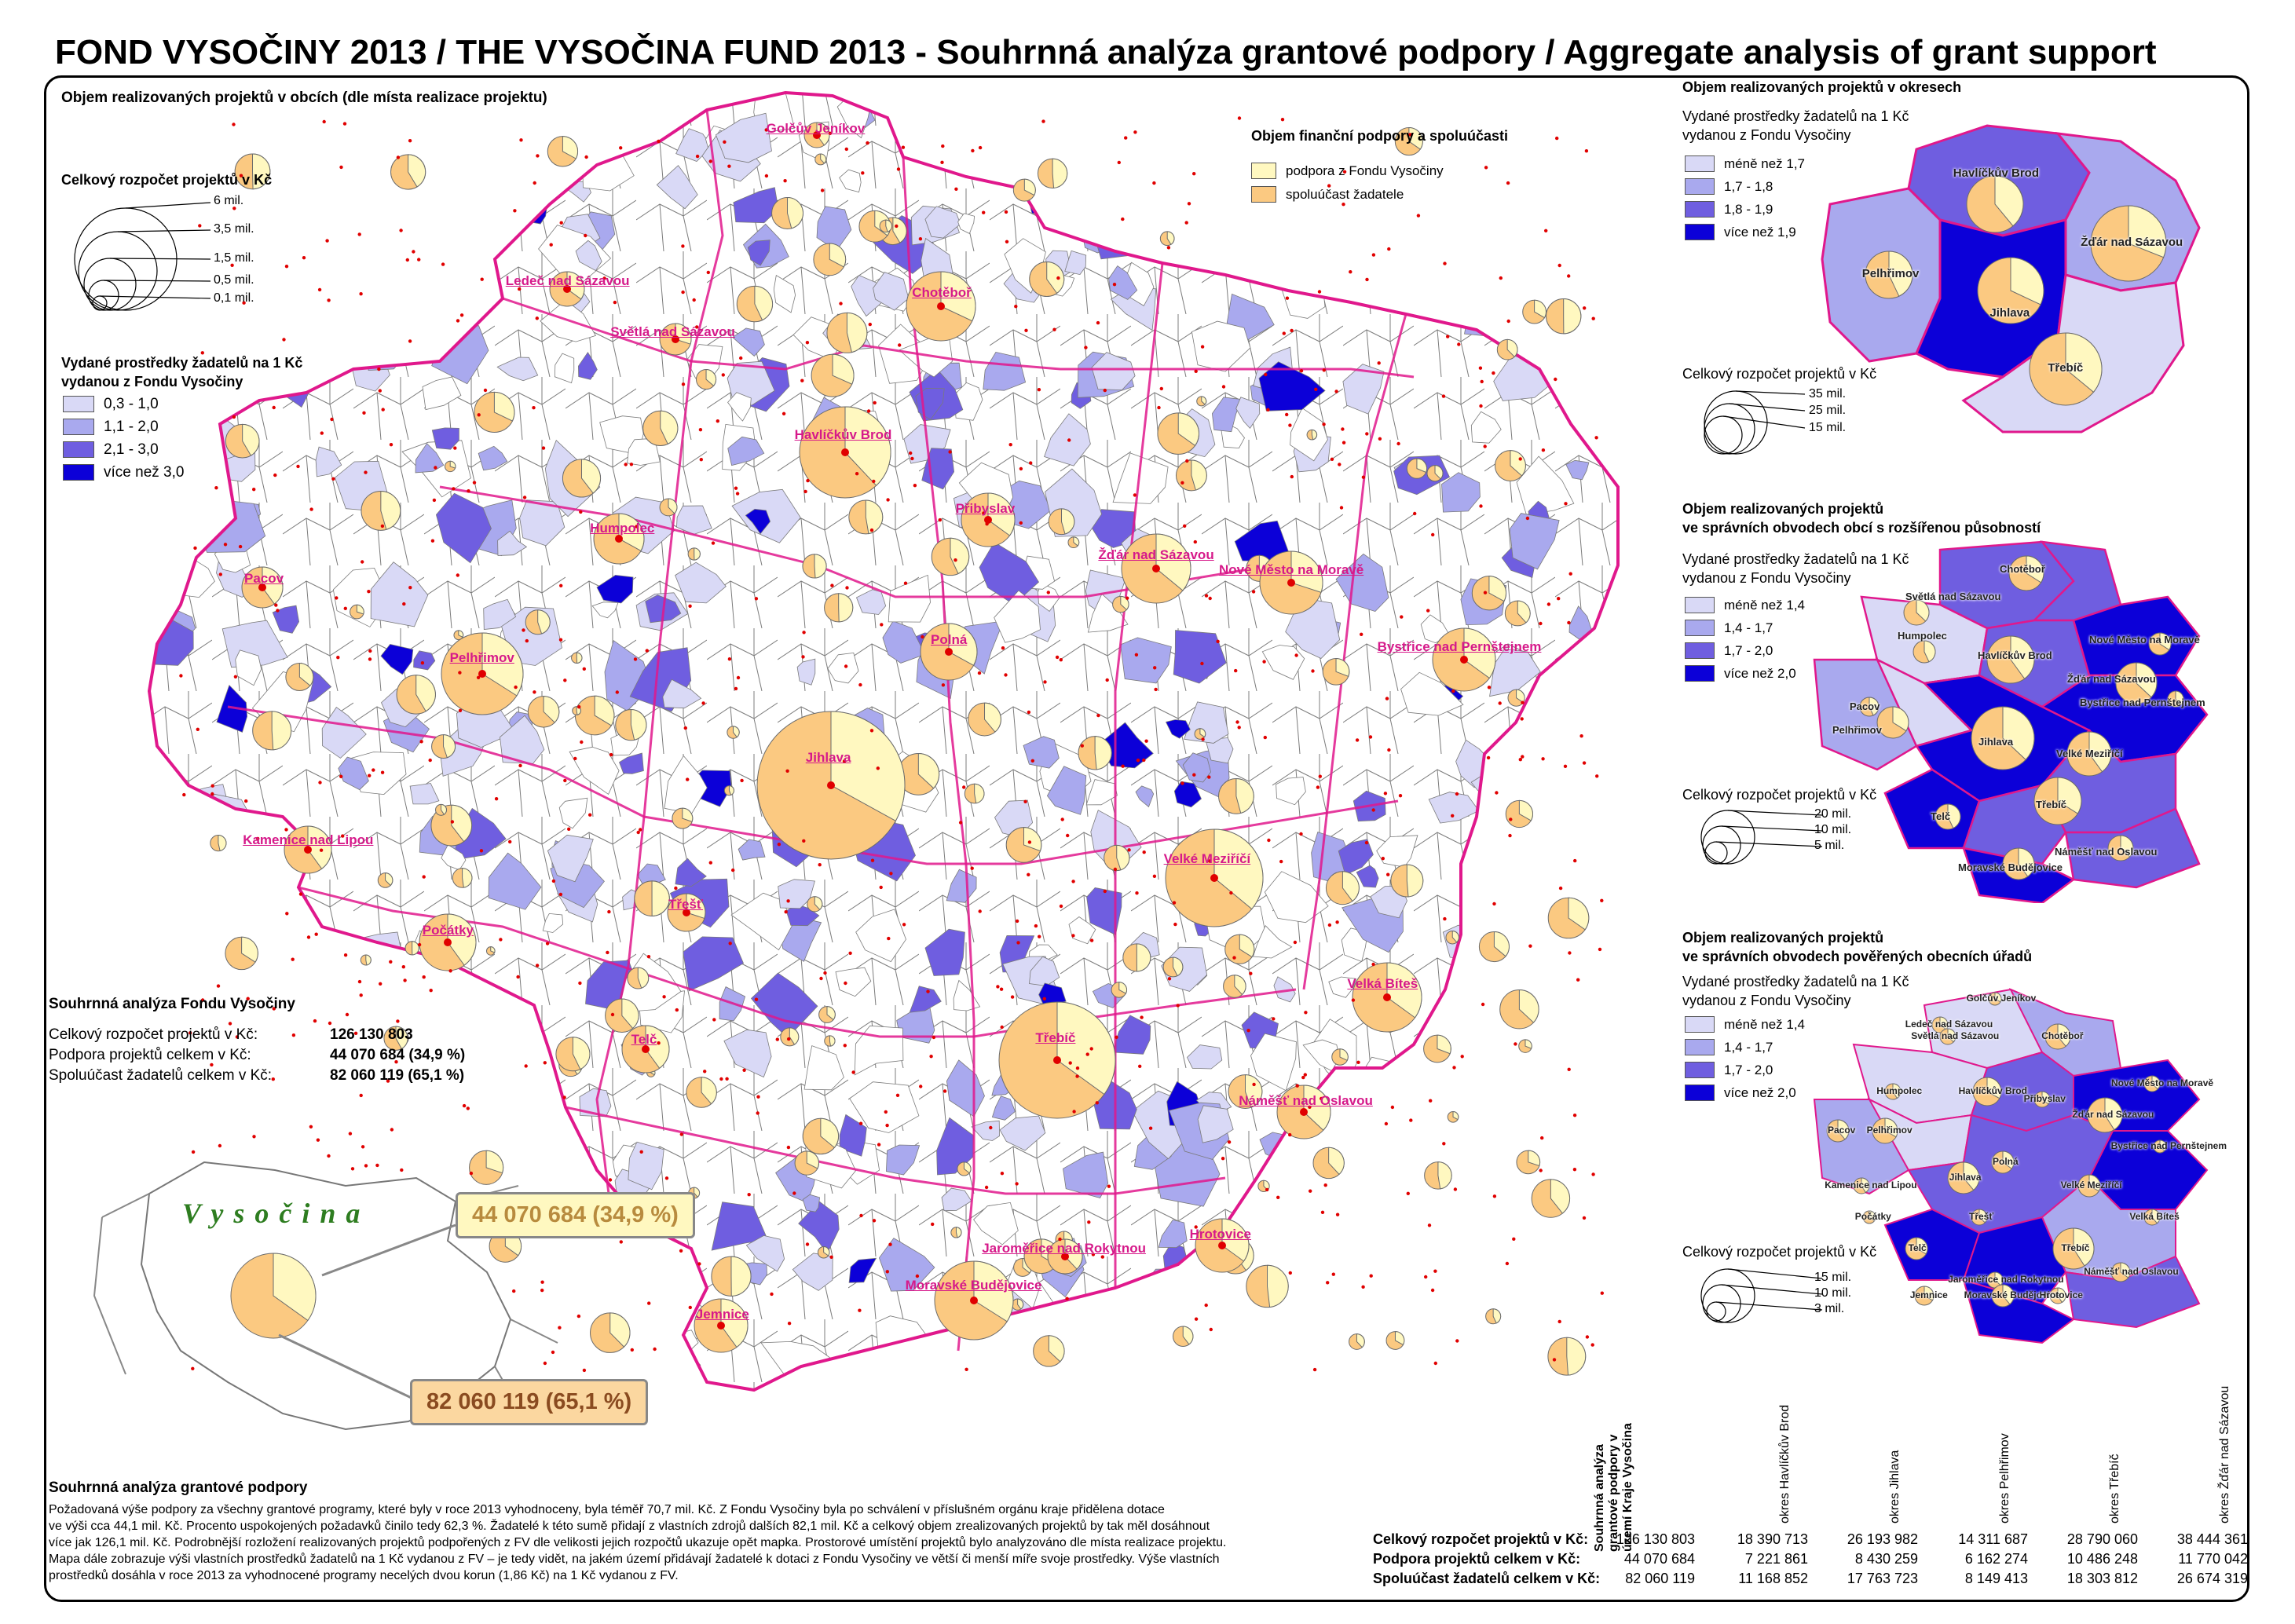  I want to click on town-label: Bystřice nad Pernštejnem, so click(1459, 646).